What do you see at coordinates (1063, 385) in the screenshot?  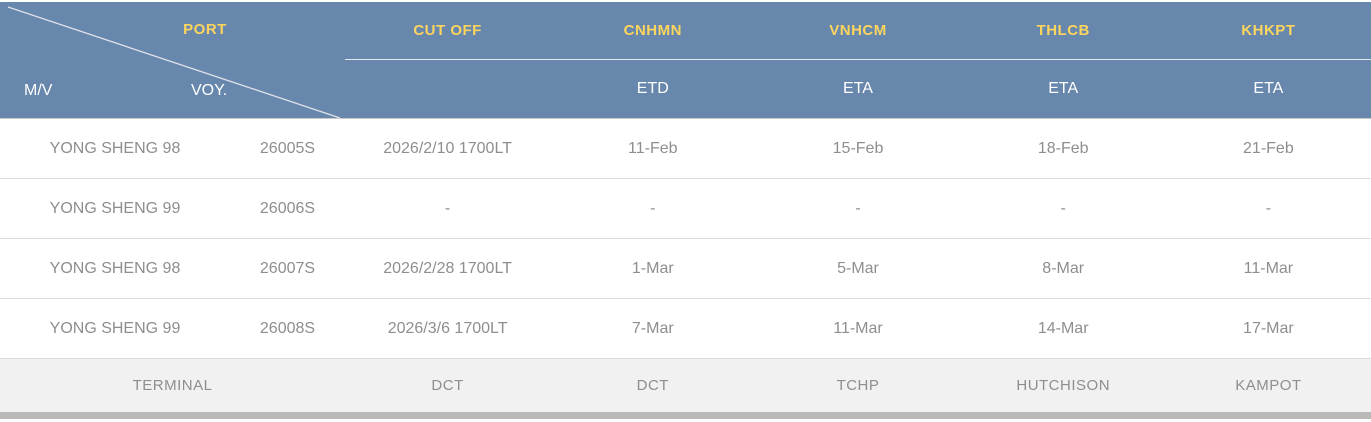 I see `terminal-thlcb: HUTCHISON` at bounding box center [1063, 385].